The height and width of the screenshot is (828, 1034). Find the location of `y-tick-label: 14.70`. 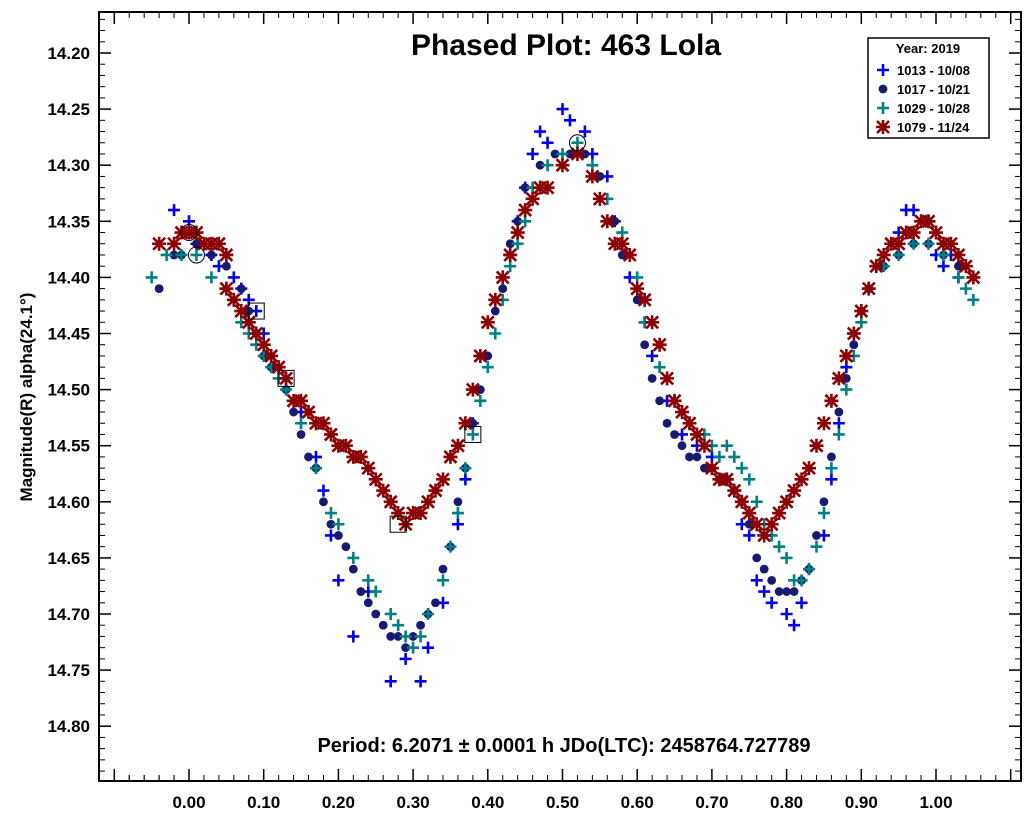

y-tick-label: 14.70 is located at coordinates (68, 614).